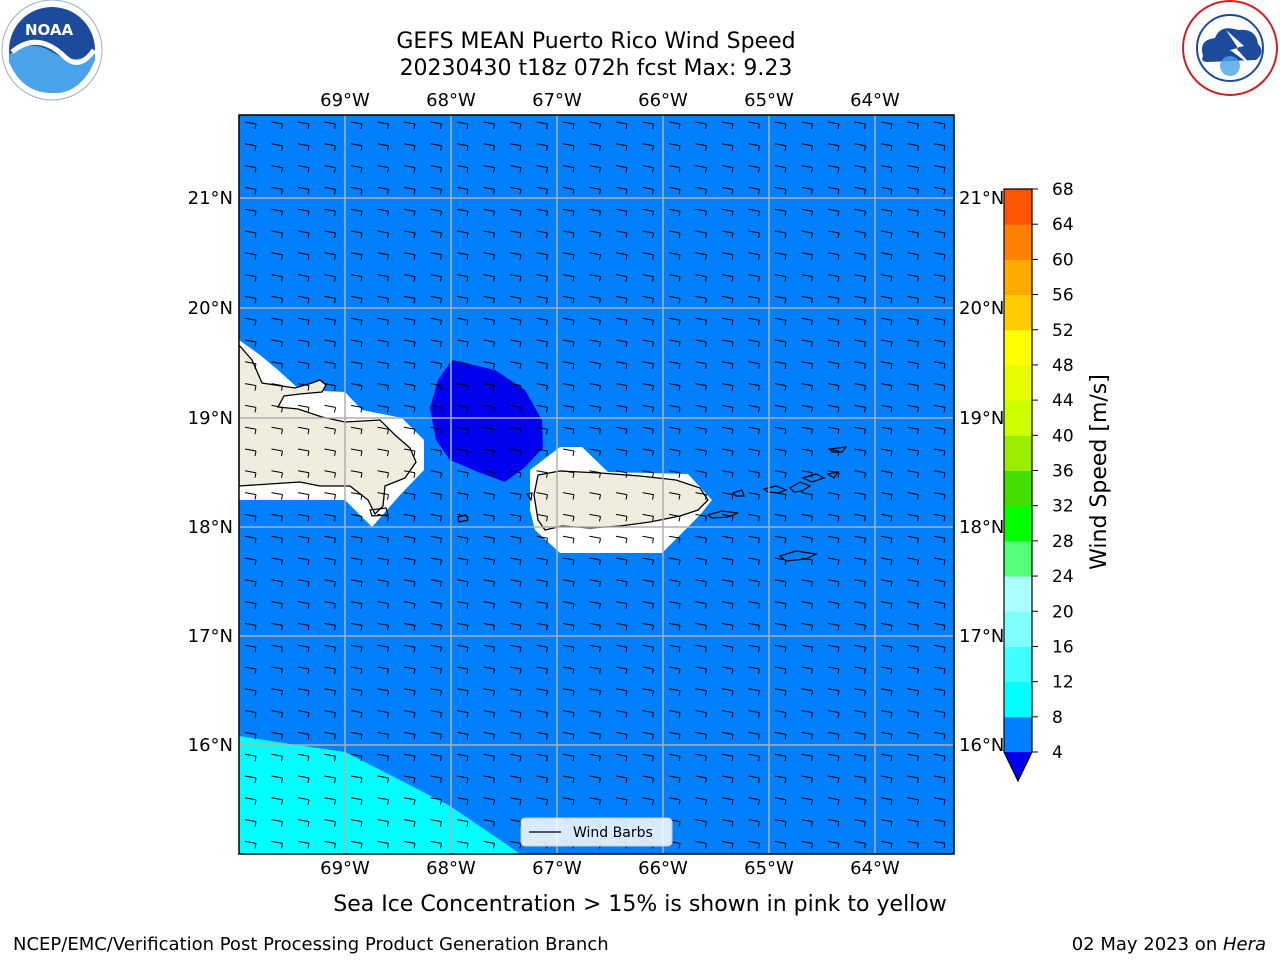 This screenshot has height=960, width=1280. I want to click on footer-date: 02 May 2023 on Hera, so click(1169, 944).